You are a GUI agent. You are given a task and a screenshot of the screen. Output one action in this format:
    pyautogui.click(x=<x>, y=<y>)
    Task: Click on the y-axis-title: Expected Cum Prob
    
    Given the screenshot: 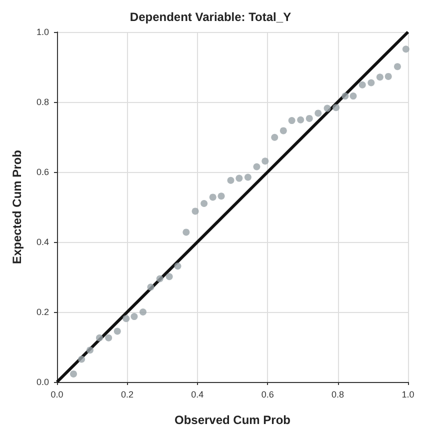 What is the action you would take?
    pyautogui.click(x=17, y=207)
    